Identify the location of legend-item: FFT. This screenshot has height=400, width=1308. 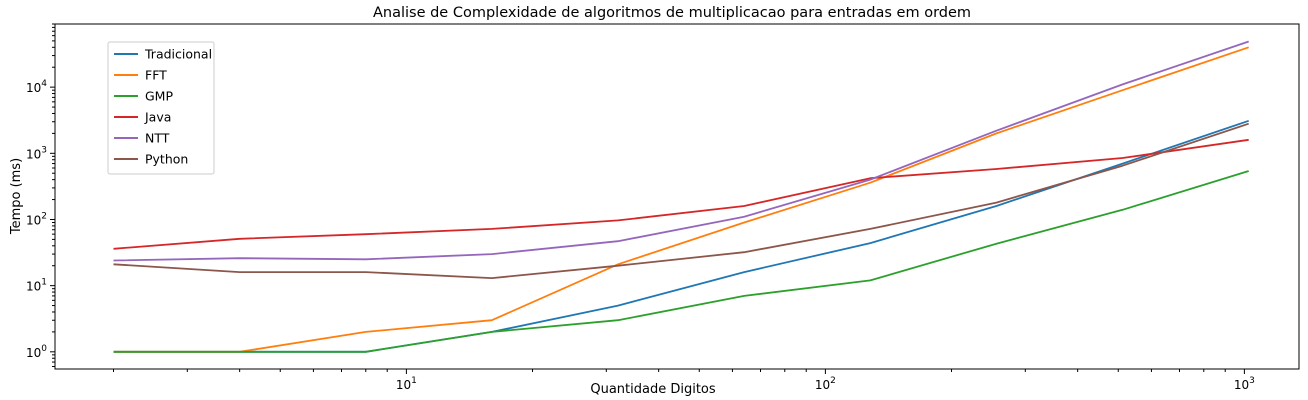
(156, 75).